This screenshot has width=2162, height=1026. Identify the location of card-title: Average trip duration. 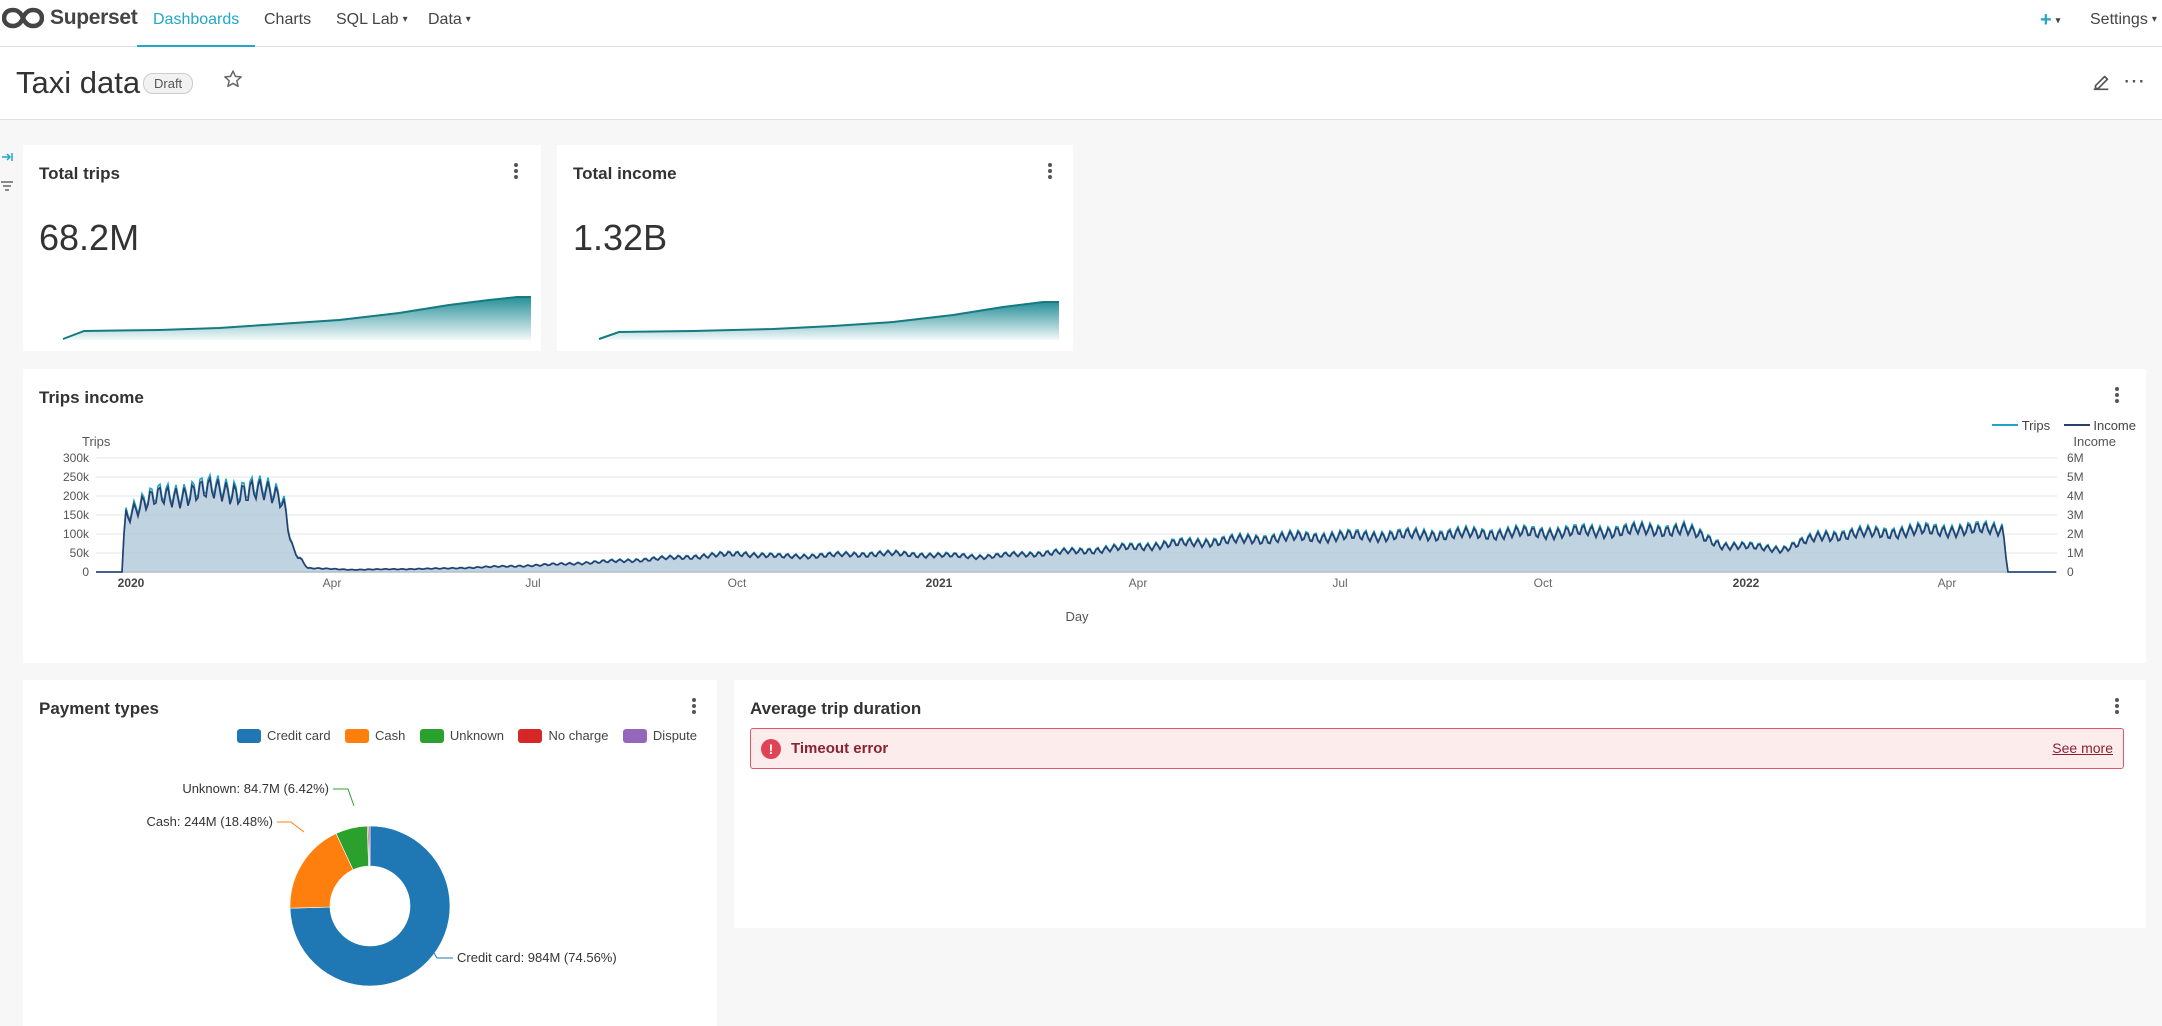
(836, 708).